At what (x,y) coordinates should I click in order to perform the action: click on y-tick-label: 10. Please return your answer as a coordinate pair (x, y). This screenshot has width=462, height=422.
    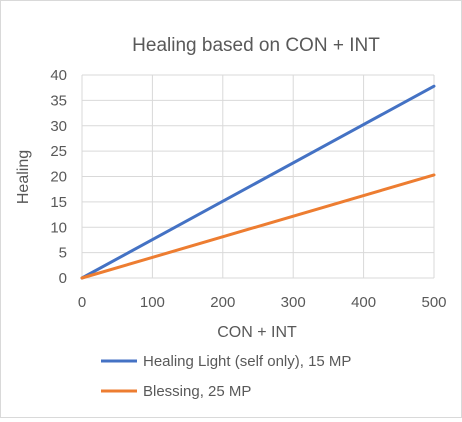
    Looking at the image, I should click on (58, 227).